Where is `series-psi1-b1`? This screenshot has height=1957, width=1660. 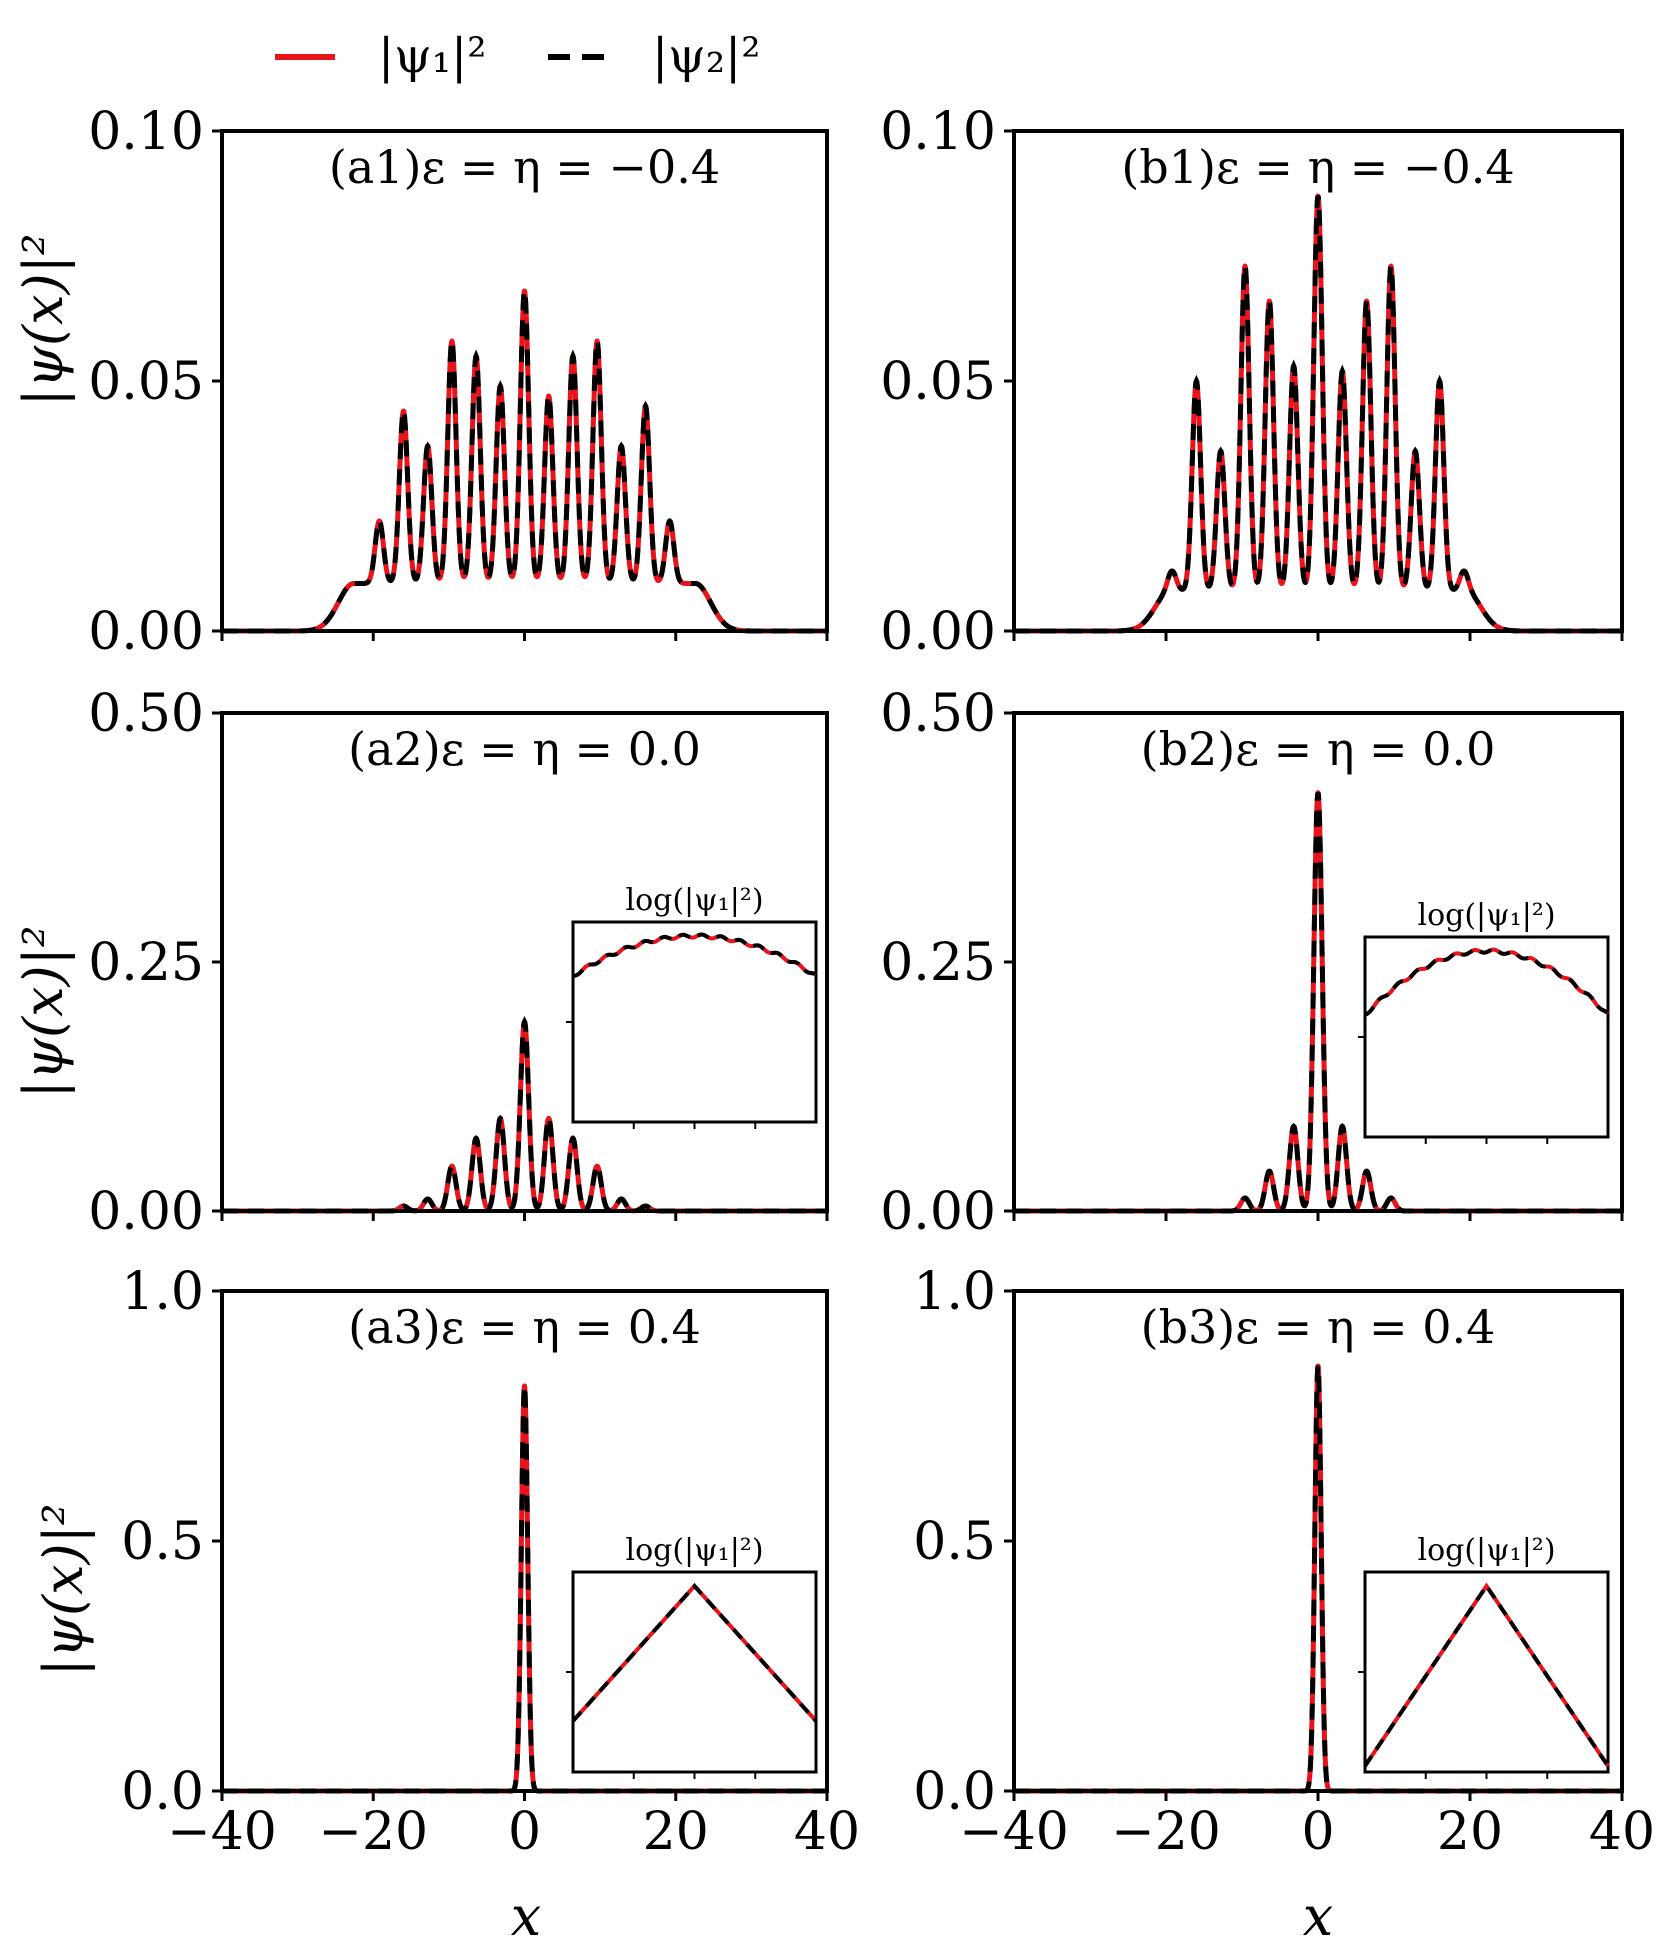
series-psi1-b1 is located at coordinates (1318, 413).